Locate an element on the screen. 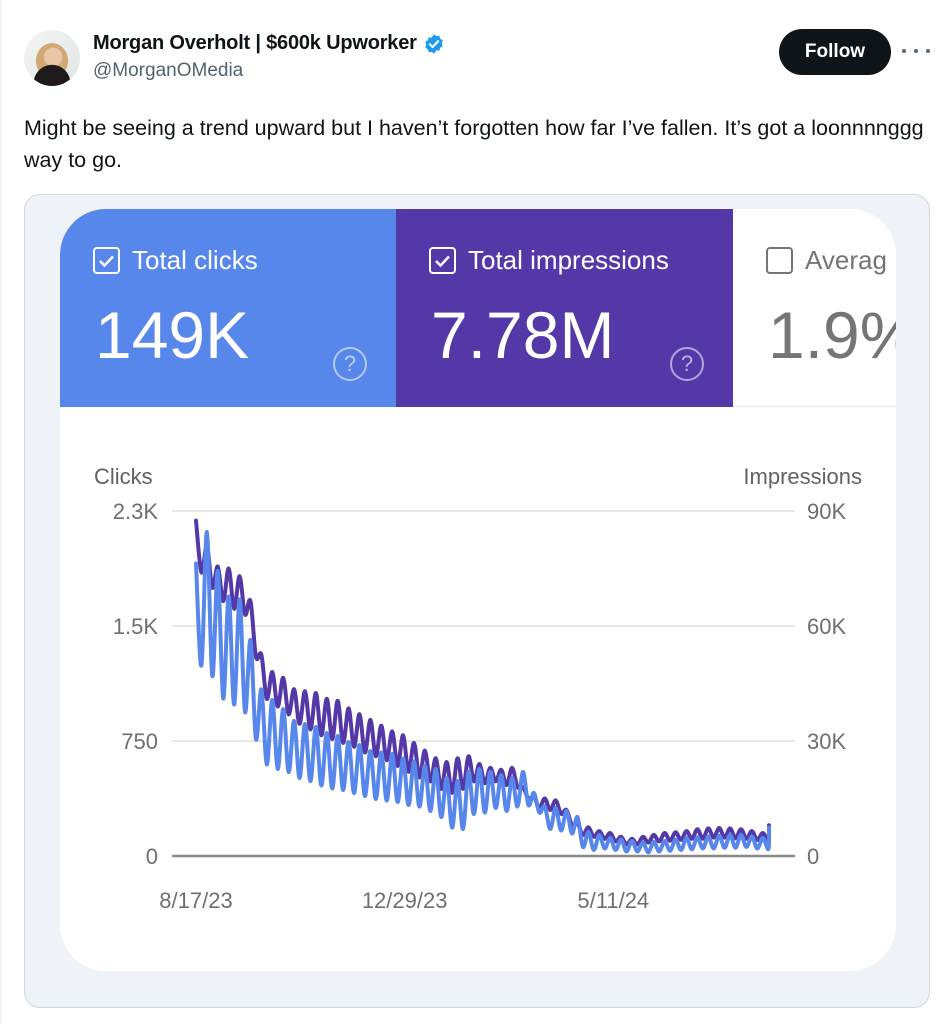  metric-tile-impressions: Total impressions 7.78M ? is located at coordinates (564, 308).